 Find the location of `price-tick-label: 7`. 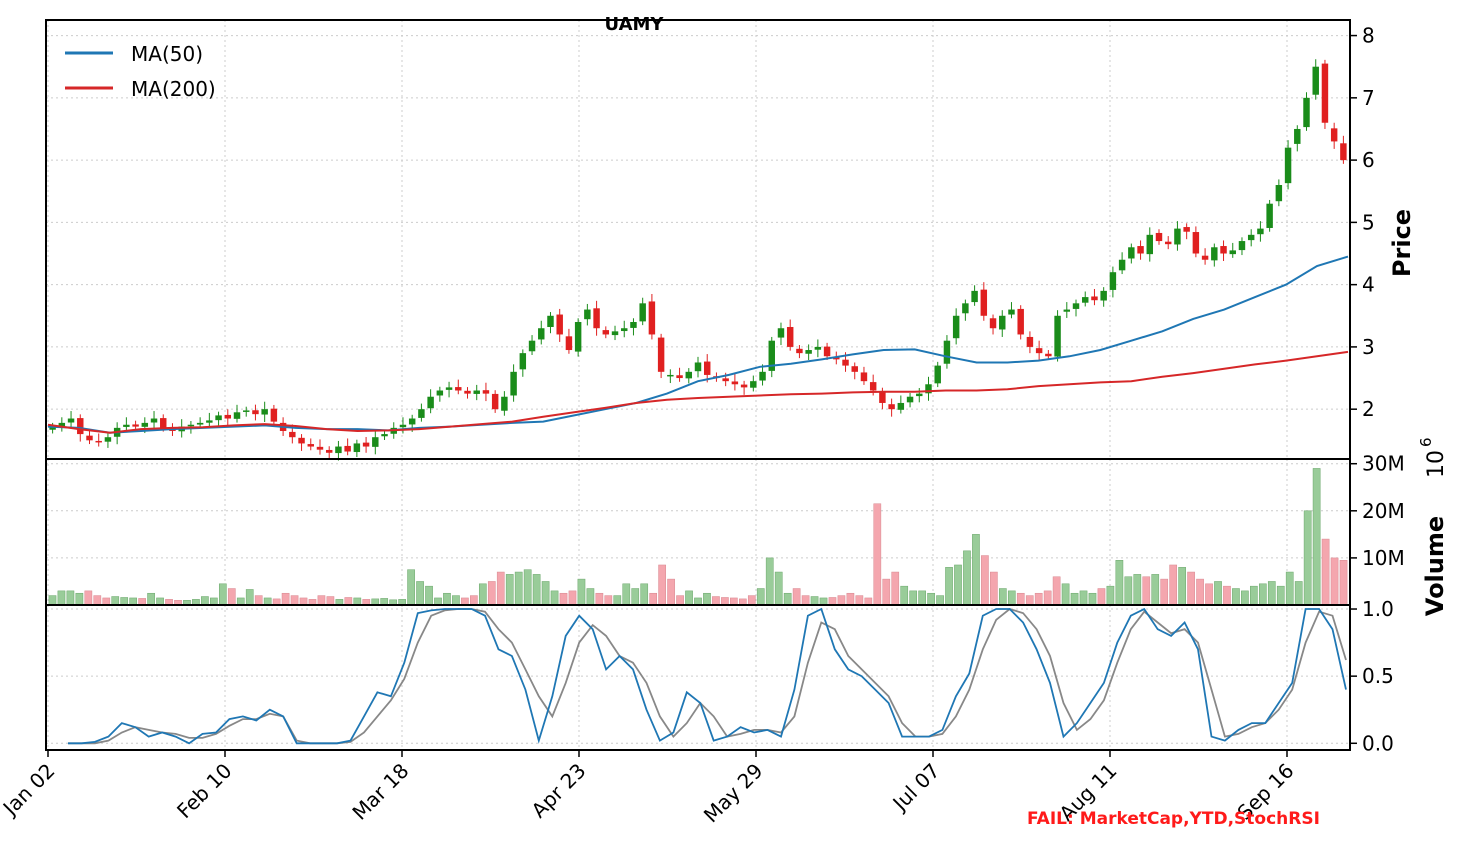

price-tick-label: 7 is located at coordinates (1368, 98).